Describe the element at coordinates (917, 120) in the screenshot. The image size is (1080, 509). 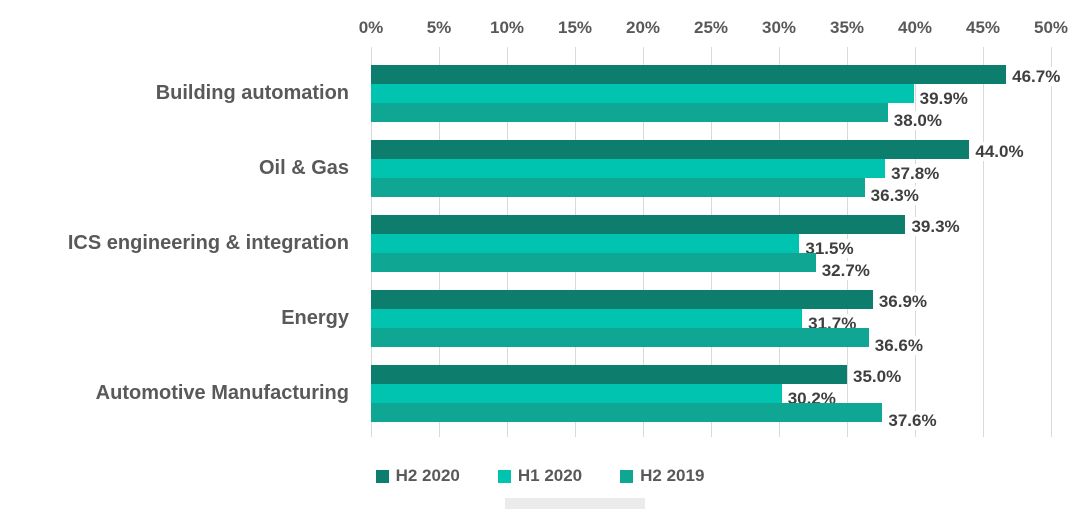
I see `data-label: 38.0%` at that location.